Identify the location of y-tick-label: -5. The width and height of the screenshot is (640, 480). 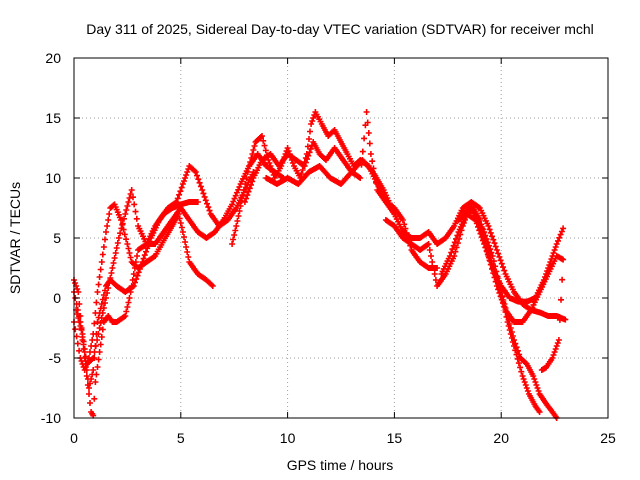
(55, 358).